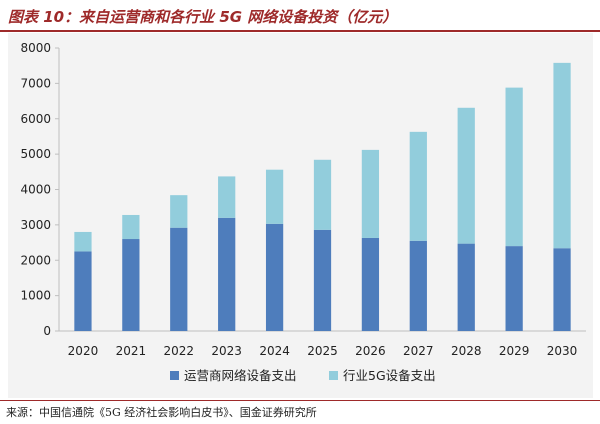 Image resolution: width=600 pixels, height=424 pixels. What do you see at coordinates (240, 375) in the screenshot?
I see `legend-label-operator: 运营商网络设备支出` at bounding box center [240, 375].